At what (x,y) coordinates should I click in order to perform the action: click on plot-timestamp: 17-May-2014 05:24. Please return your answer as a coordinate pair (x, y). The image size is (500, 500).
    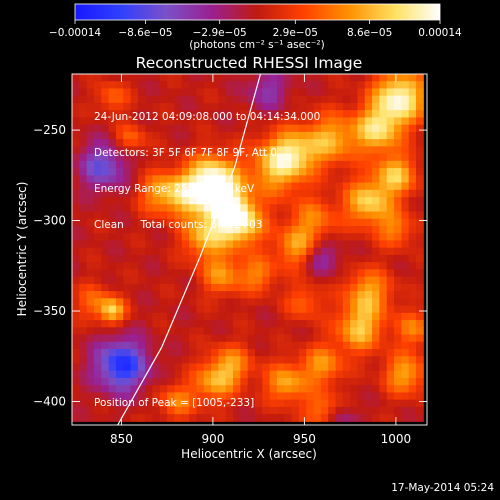
    Looking at the image, I should click on (442, 488).